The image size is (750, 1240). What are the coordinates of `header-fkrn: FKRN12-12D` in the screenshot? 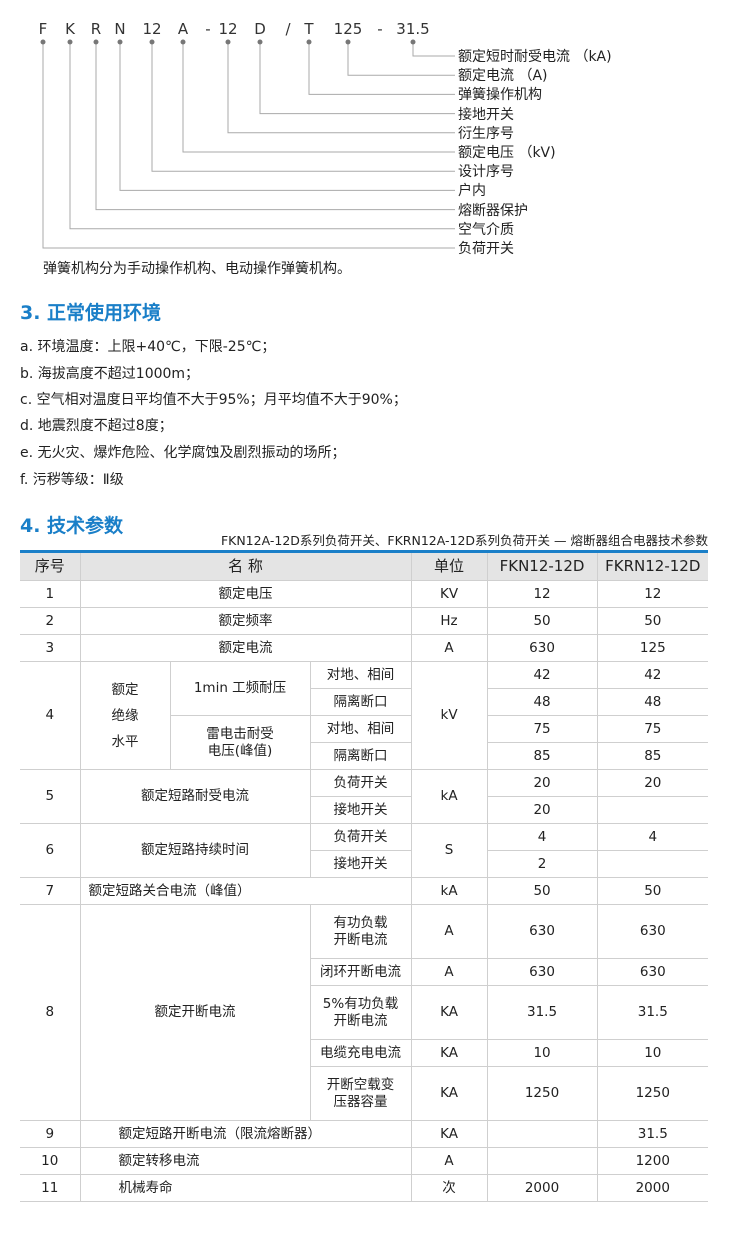 It's located at (652, 566).